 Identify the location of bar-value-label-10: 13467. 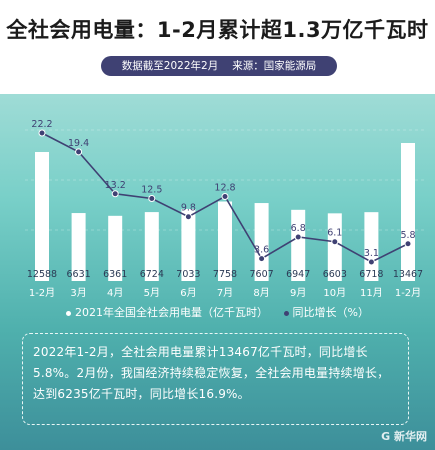
(408, 274).